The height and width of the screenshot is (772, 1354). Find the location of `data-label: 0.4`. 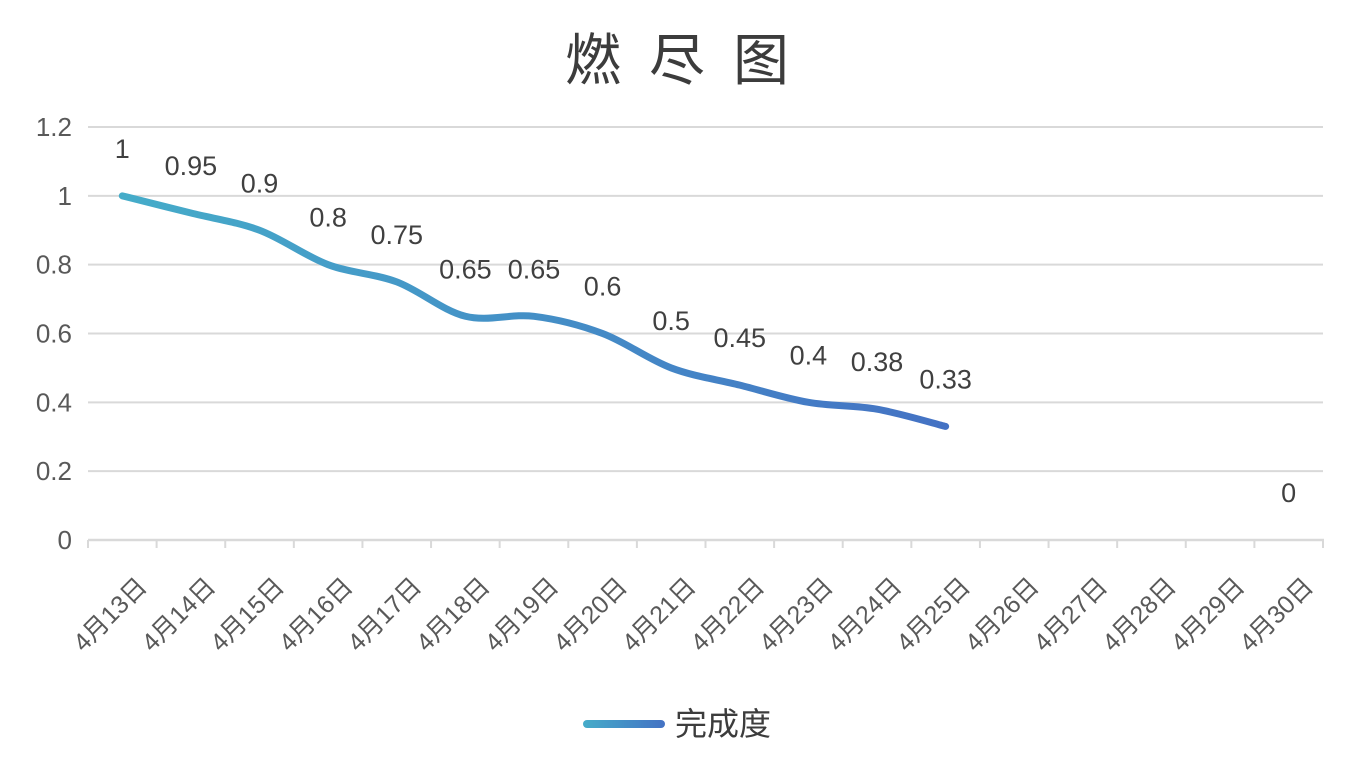

data-label: 0.4 is located at coordinates (809, 355).